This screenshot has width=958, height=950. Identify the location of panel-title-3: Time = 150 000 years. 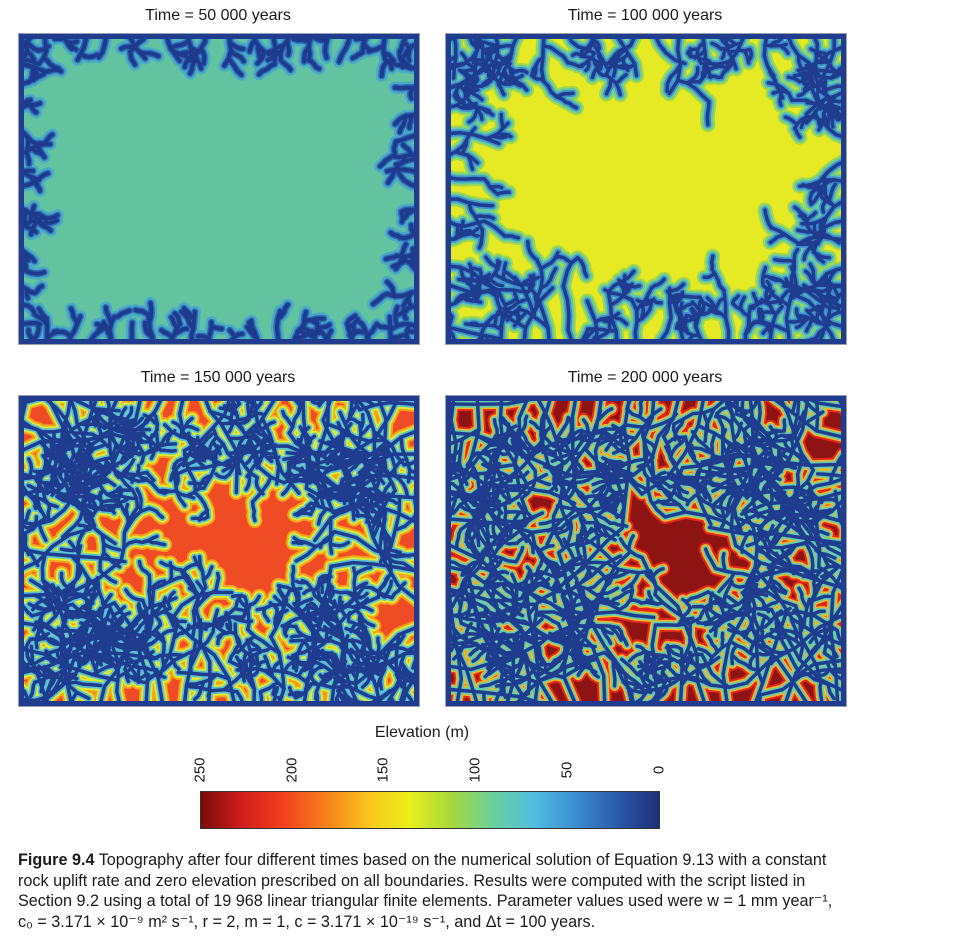
(218, 377).